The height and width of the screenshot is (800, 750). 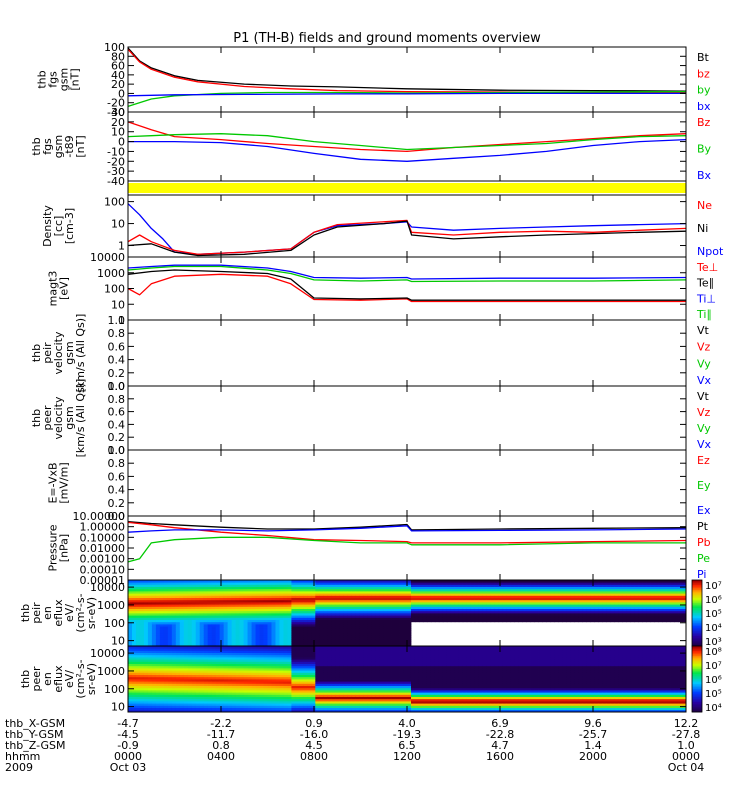 What do you see at coordinates (116, 181) in the screenshot?
I see `y-tick-label: -40` at bounding box center [116, 181].